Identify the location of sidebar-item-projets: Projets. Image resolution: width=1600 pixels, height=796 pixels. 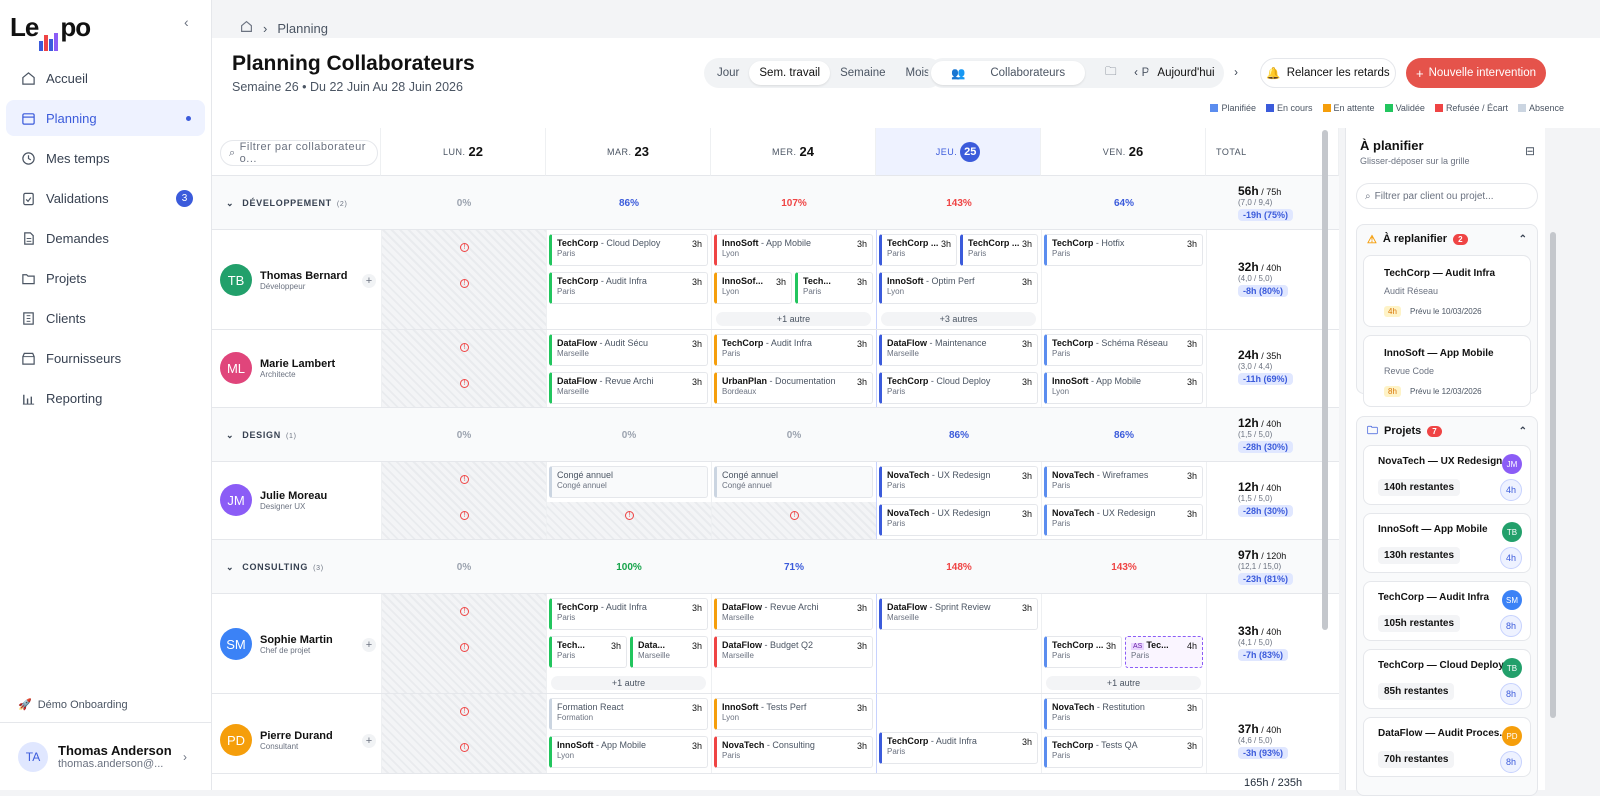
(105, 278).